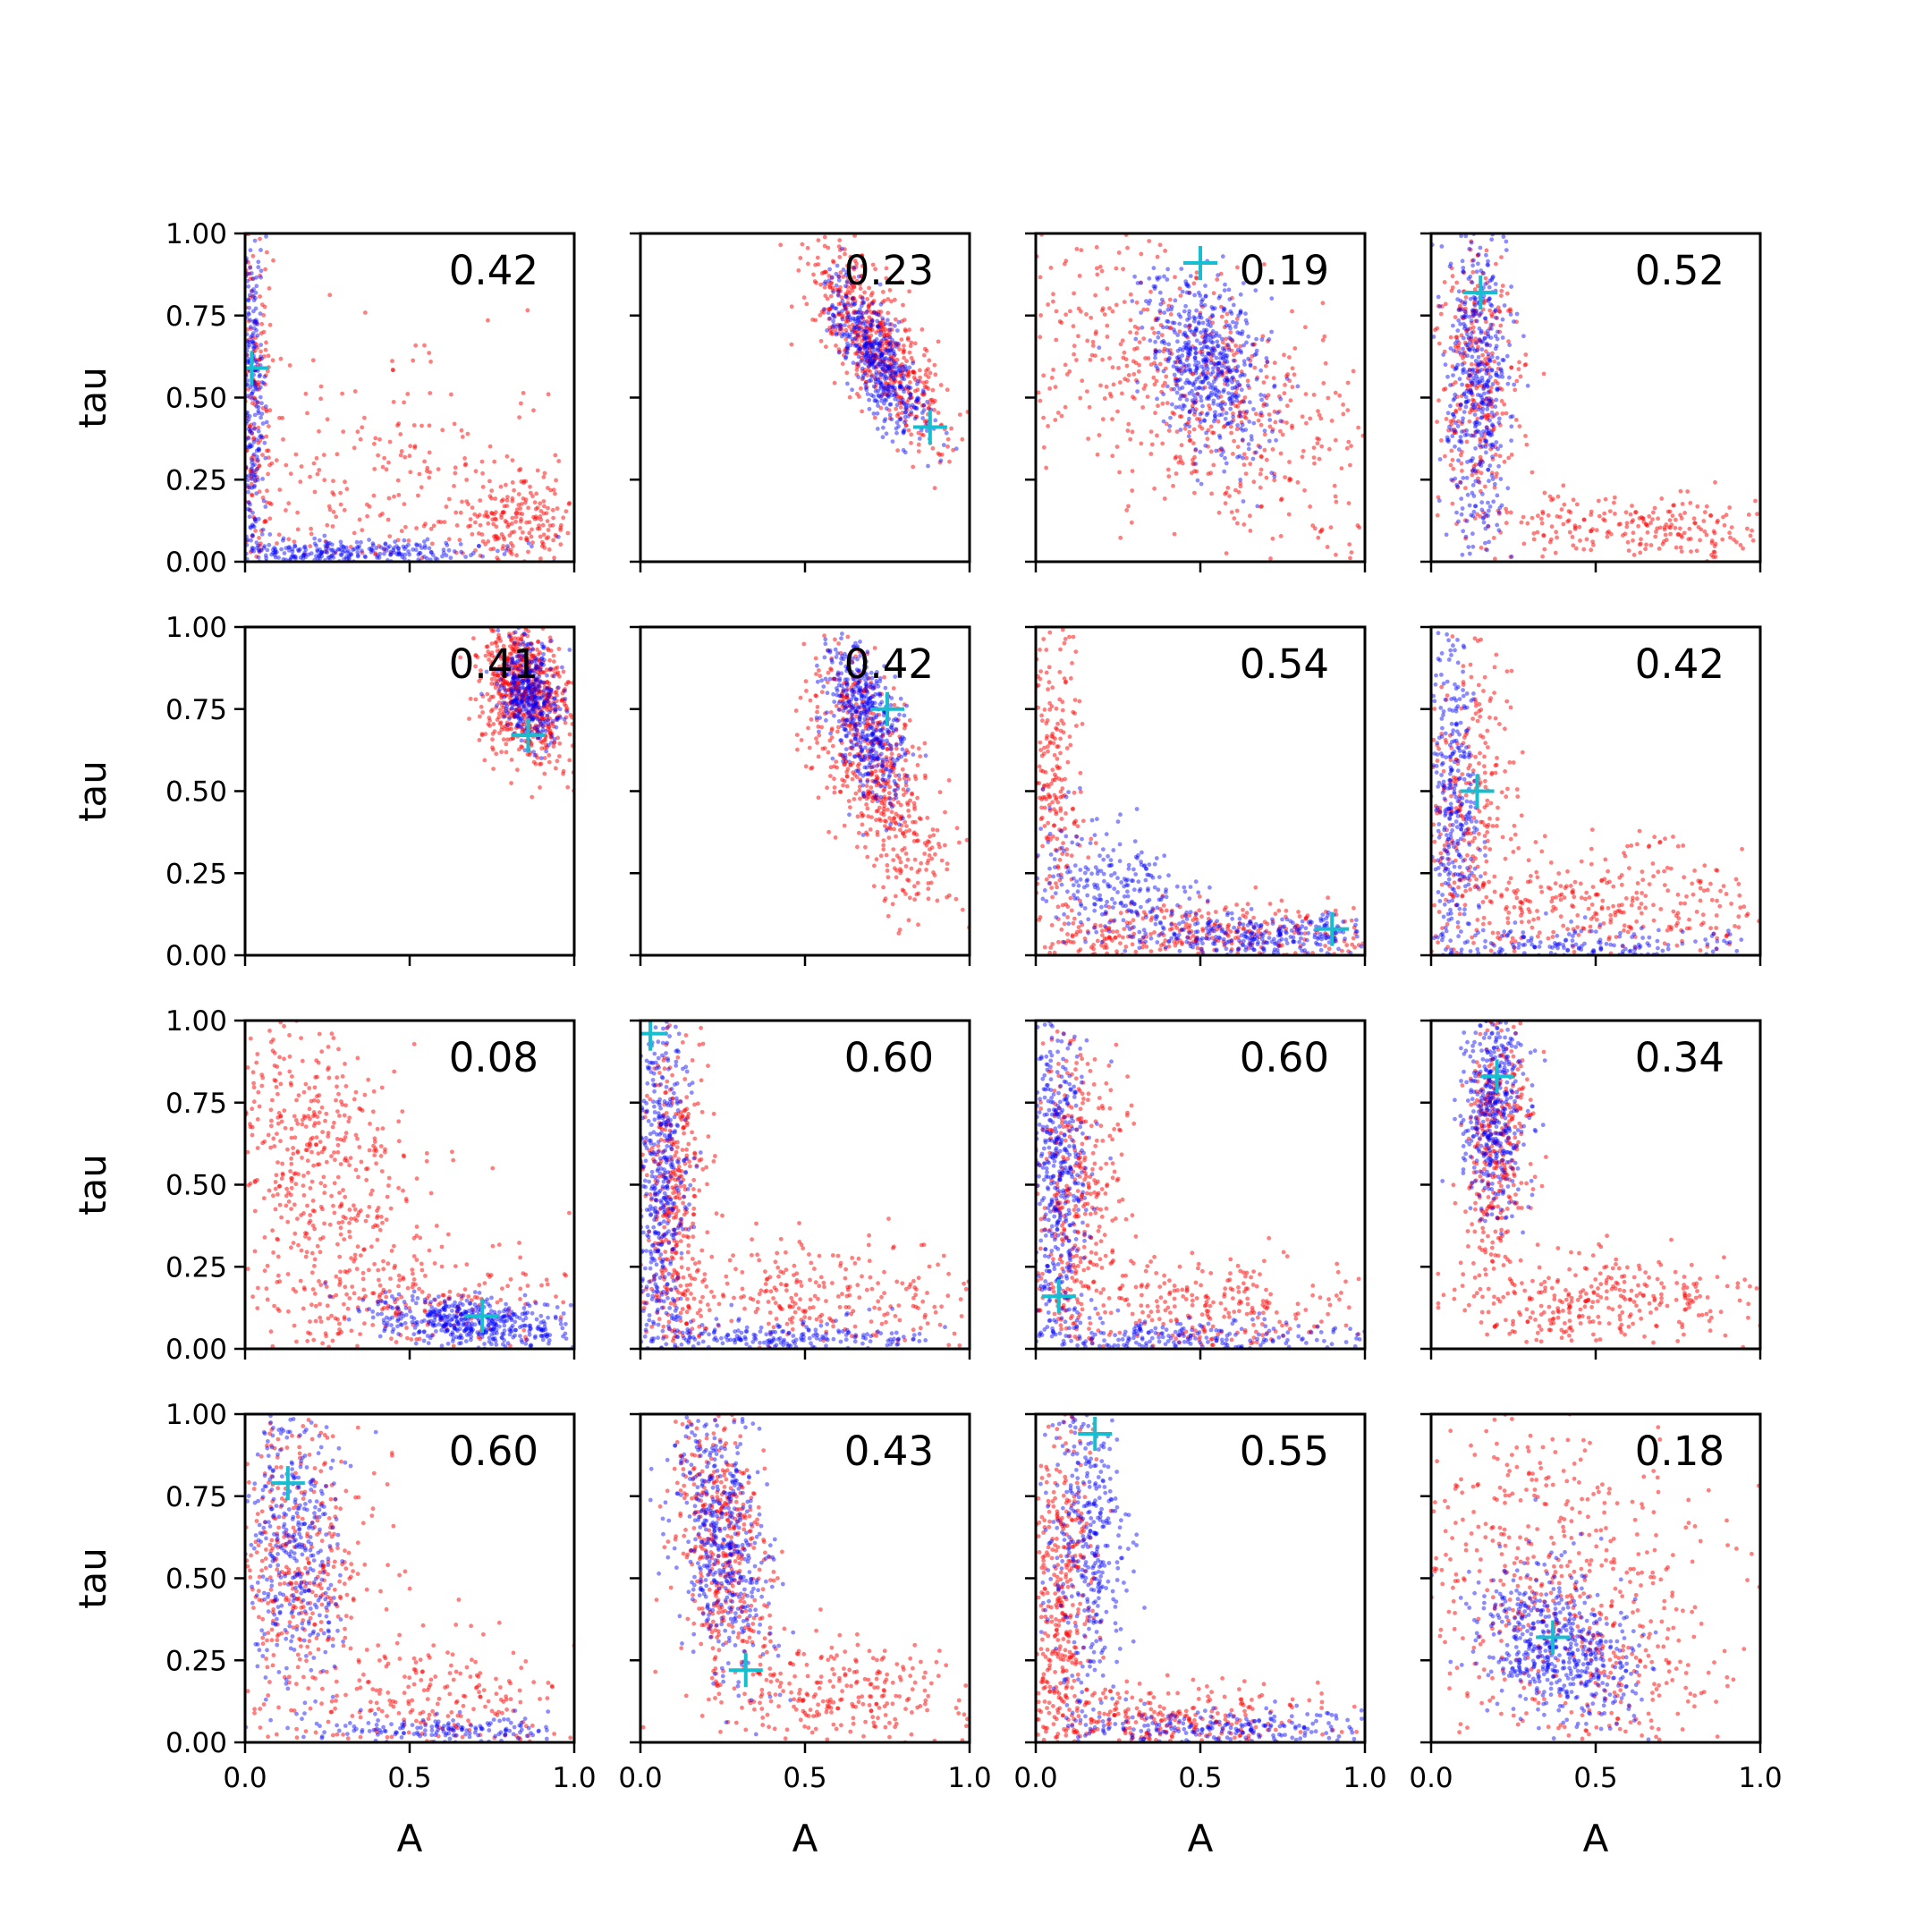 This screenshot has height=1932, width=1932. Describe the element at coordinates (889, 270) in the screenshot. I see `panel-annotation: 0.23` at that location.